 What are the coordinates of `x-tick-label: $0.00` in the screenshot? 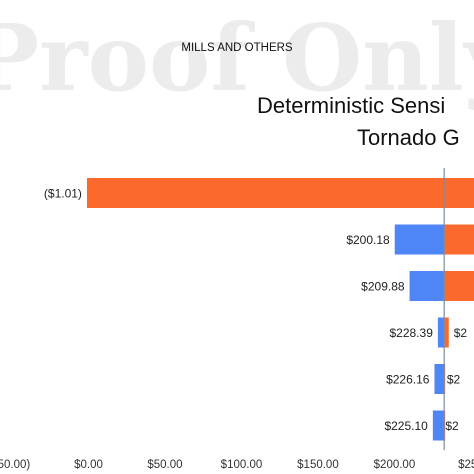 It's located at (88, 465).